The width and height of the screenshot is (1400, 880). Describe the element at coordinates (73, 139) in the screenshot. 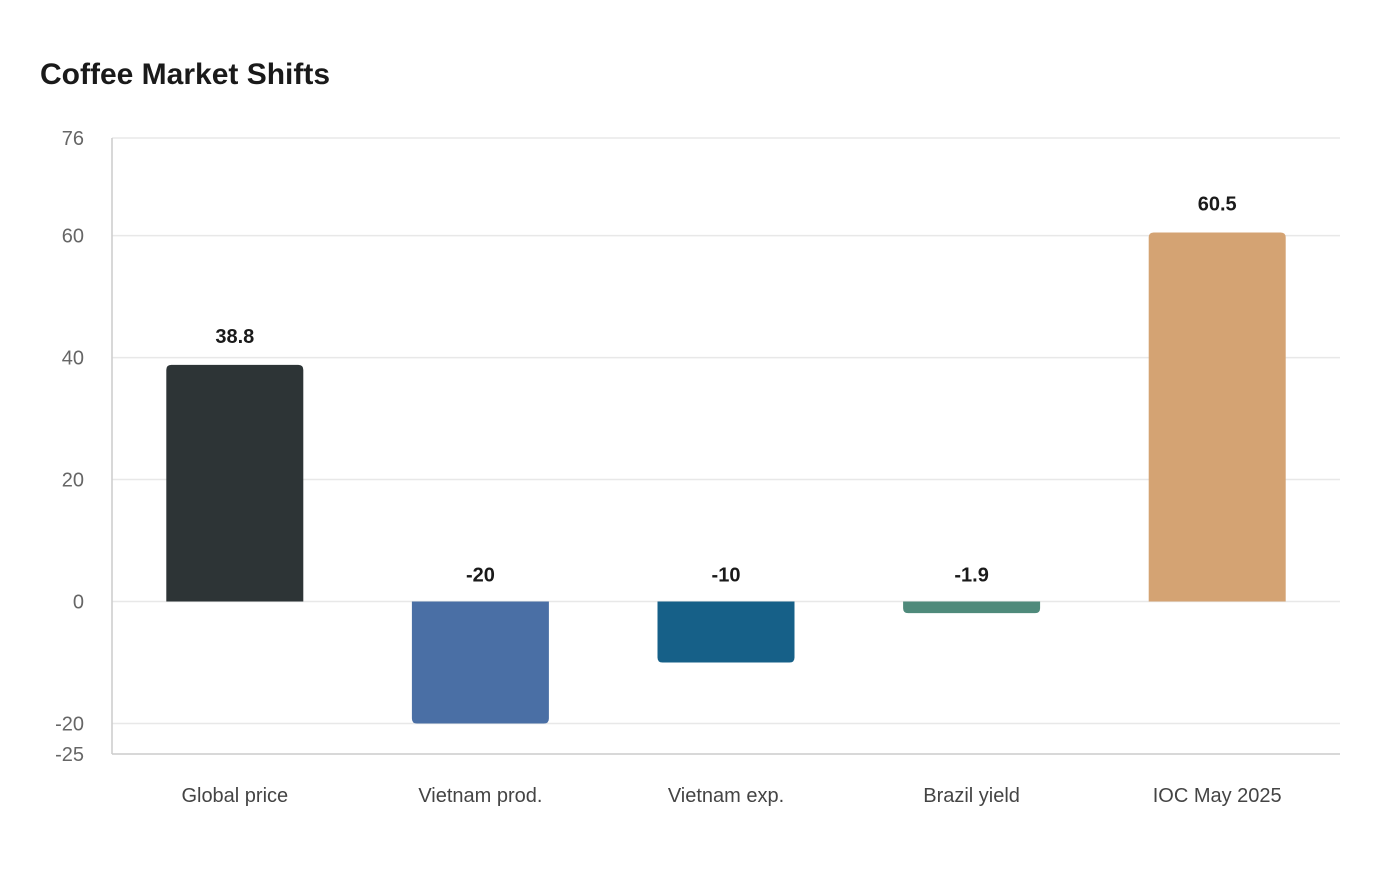

I see `y-tick-label: 76` at that location.